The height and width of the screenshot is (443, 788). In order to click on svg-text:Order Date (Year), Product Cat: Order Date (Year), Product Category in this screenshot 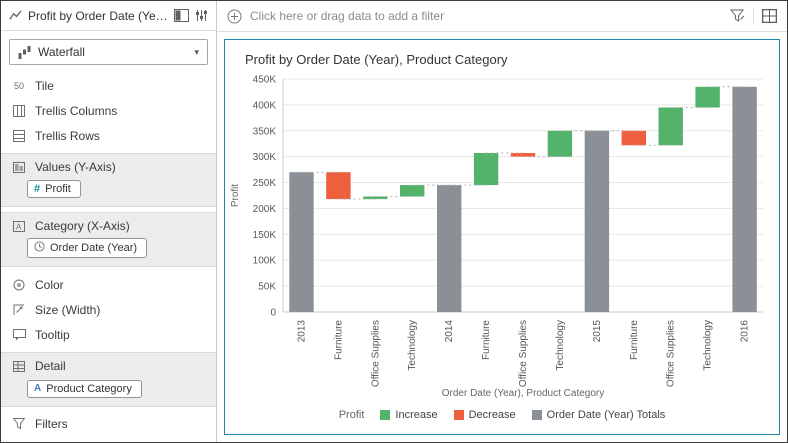, I will do `click(523, 393)`.